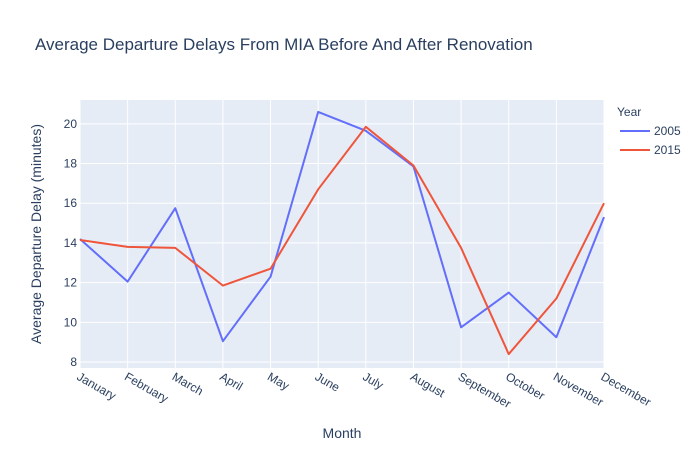 This screenshot has height=450, width=700. Describe the element at coordinates (71, 283) in the screenshot. I see `y-tick-label: 12` at that location.